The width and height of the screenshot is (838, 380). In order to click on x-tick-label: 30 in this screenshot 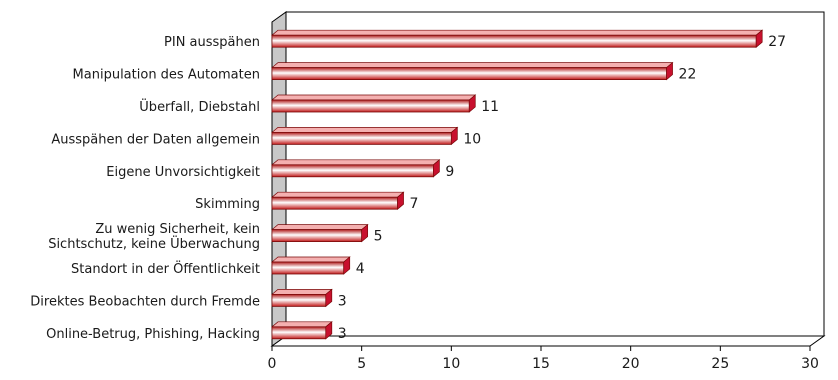, I will do `click(810, 364)`.